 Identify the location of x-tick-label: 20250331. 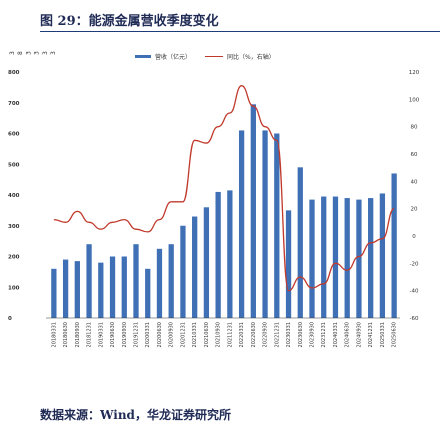
(383, 334).